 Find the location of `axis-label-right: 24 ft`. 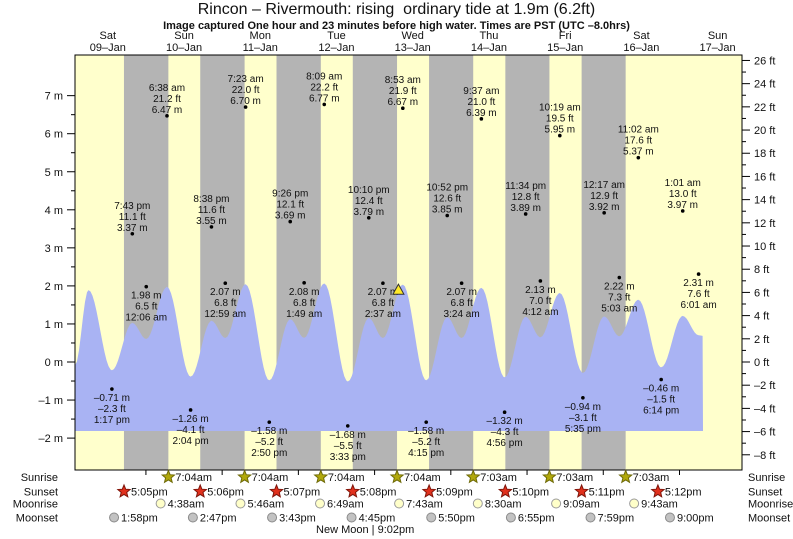

axis-label-right: 24 ft is located at coordinates (764, 85).